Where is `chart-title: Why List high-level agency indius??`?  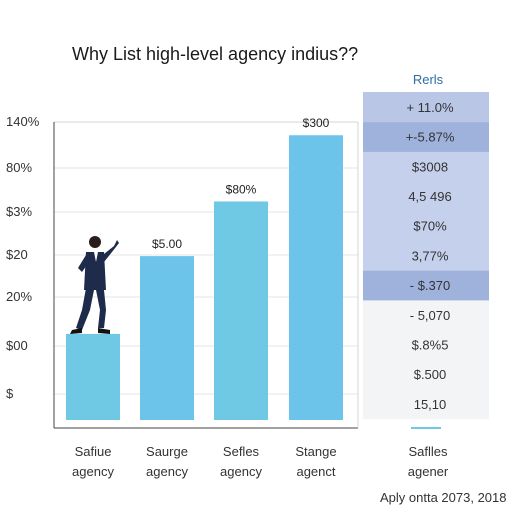 chart-title: Why List high-level agency indius?? is located at coordinates (215, 54).